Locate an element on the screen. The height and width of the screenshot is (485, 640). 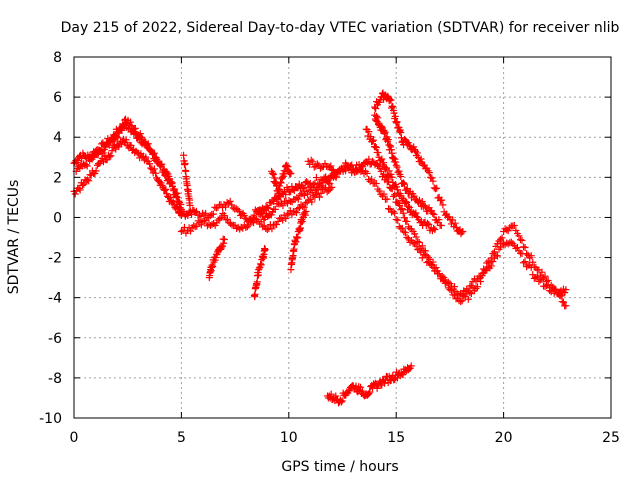
x-axis-label: GPS time / hours is located at coordinates (339, 467).